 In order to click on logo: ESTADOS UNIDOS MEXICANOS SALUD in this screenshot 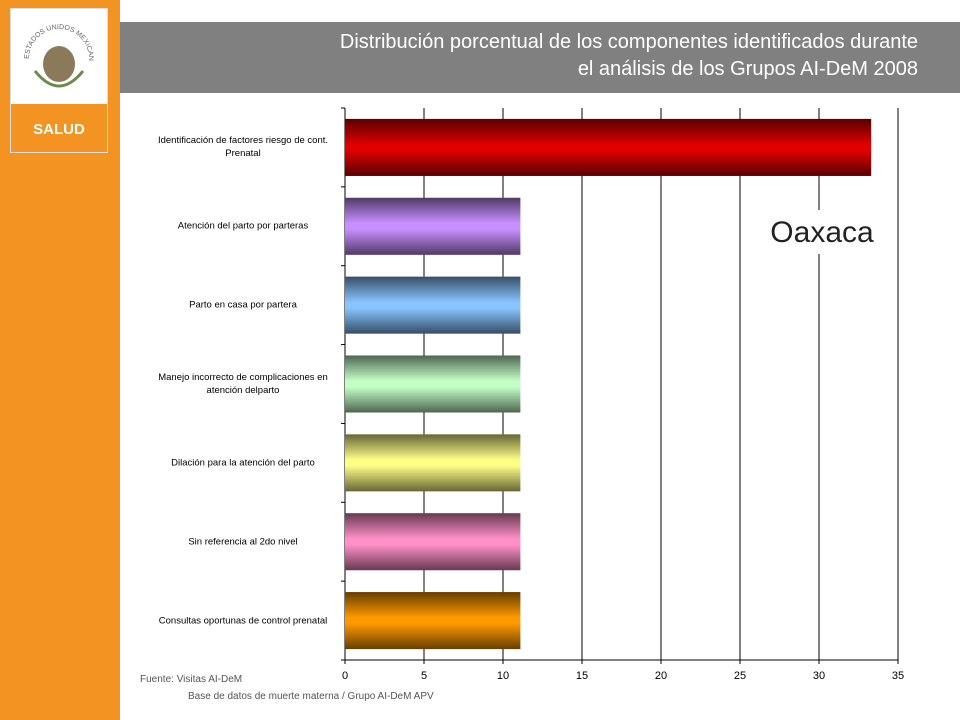, I will do `click(59, 80)`.